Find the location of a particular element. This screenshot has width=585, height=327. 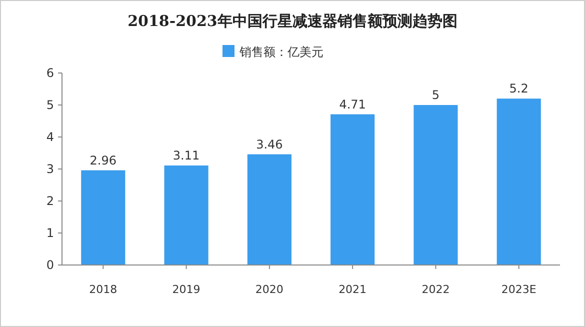

data-label: 5.2 is located at coordinates (518, 89).